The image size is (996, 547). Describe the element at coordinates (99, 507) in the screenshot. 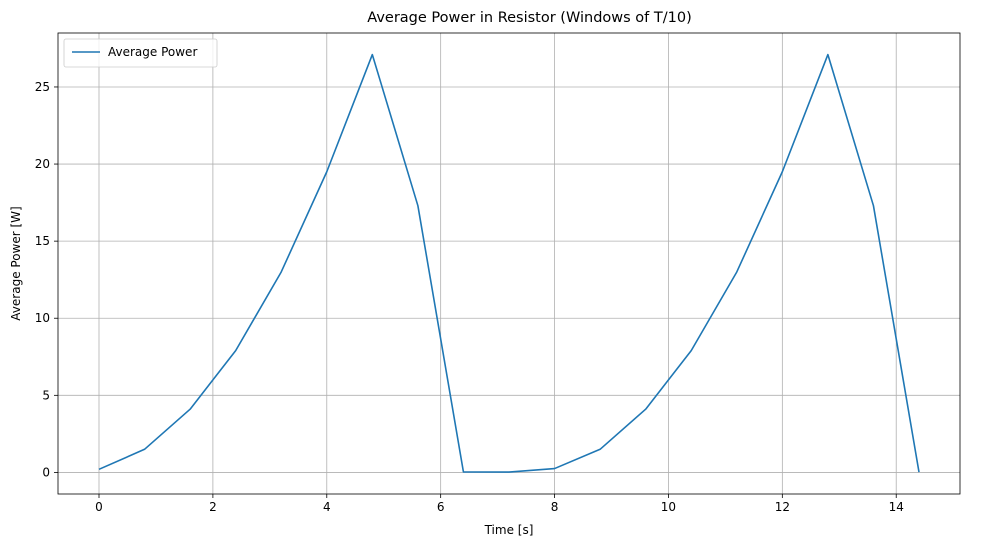

I see `x-tick-label: 0` at that location.